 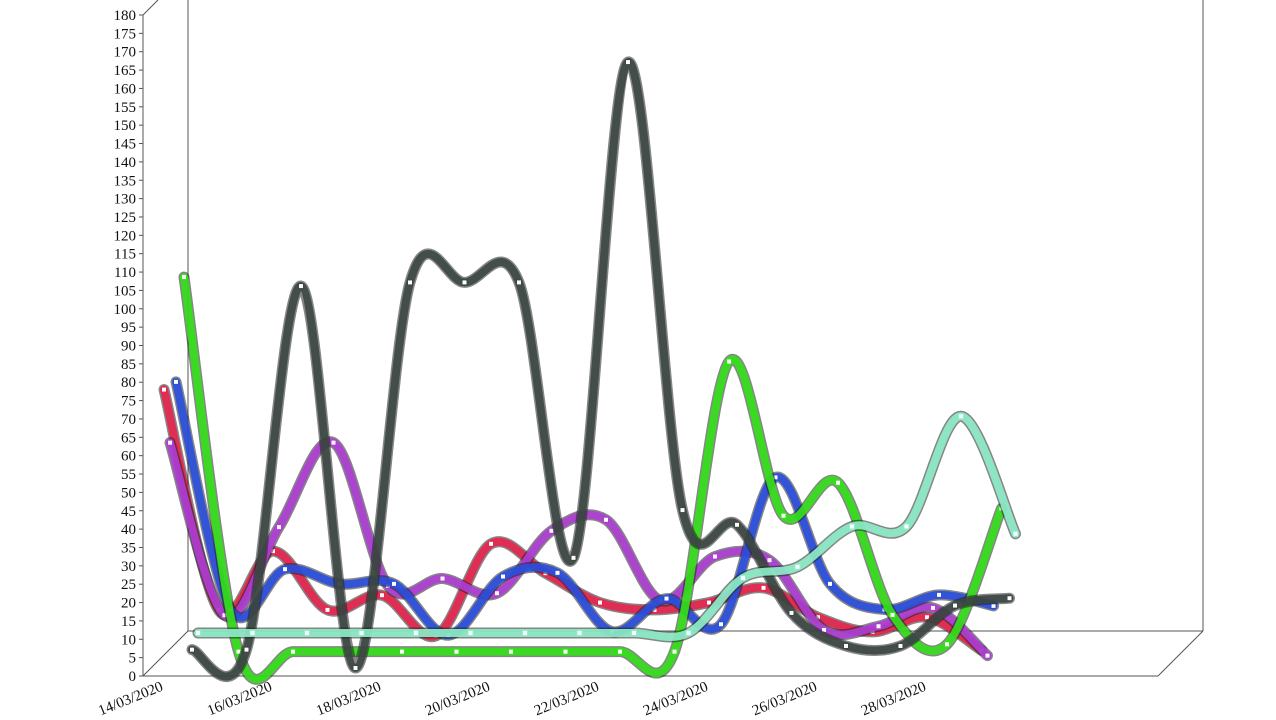 I want to click on y-tick-label: 135, so click(x=125, y=181).